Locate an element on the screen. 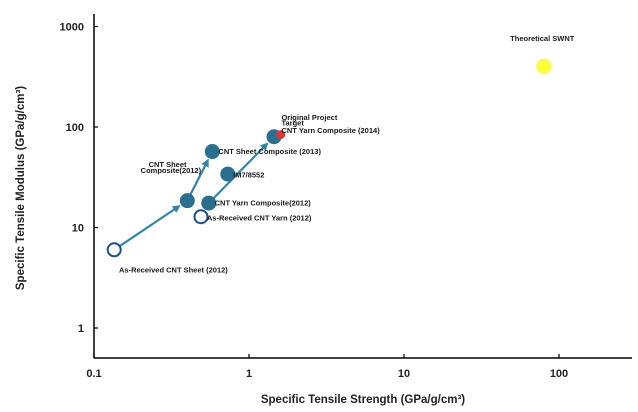  annotation-label: As-Received CNT Yarn (2012) is located at coordinates (259, 218).